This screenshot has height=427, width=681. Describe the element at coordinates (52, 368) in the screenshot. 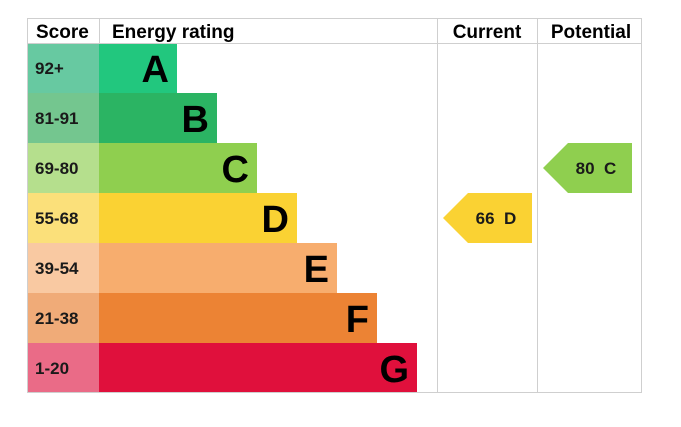

I see `score-range-label: 1-20` at that location.